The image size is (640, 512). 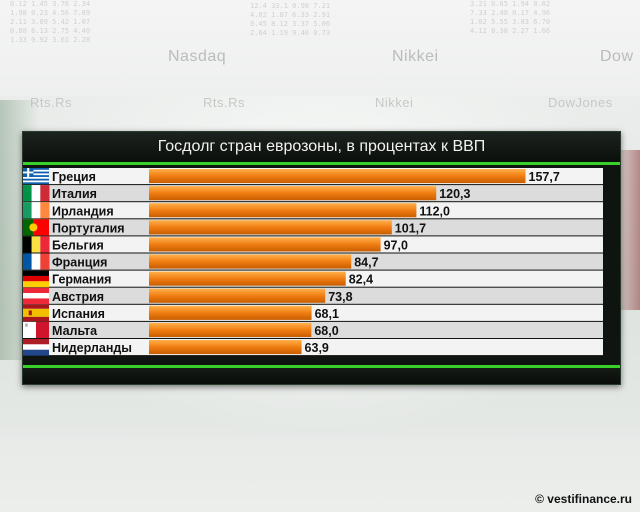 What do you see at coordinates (36, 347) in the screenshot?
I see `netherlands-flag-icon` at bounding box center [36, 347].